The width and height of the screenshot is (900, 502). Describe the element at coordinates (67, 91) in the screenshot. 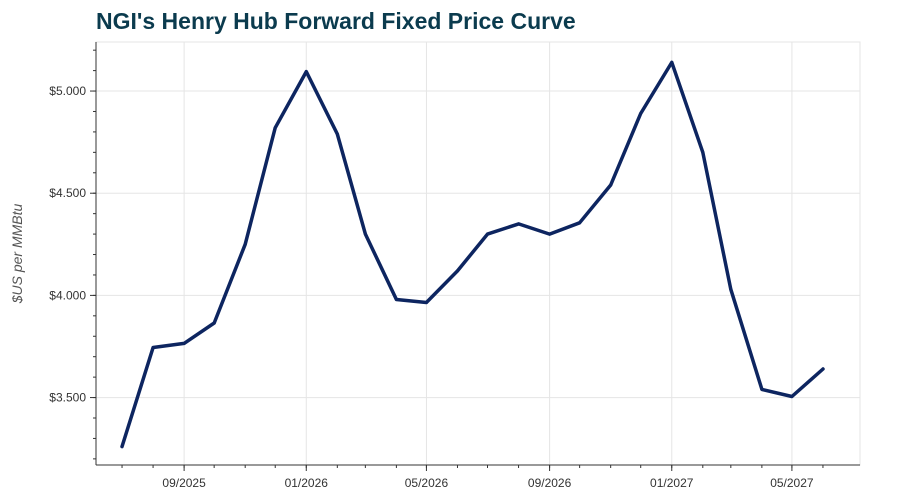

I see `y-tick-label: $5.000` at that location.